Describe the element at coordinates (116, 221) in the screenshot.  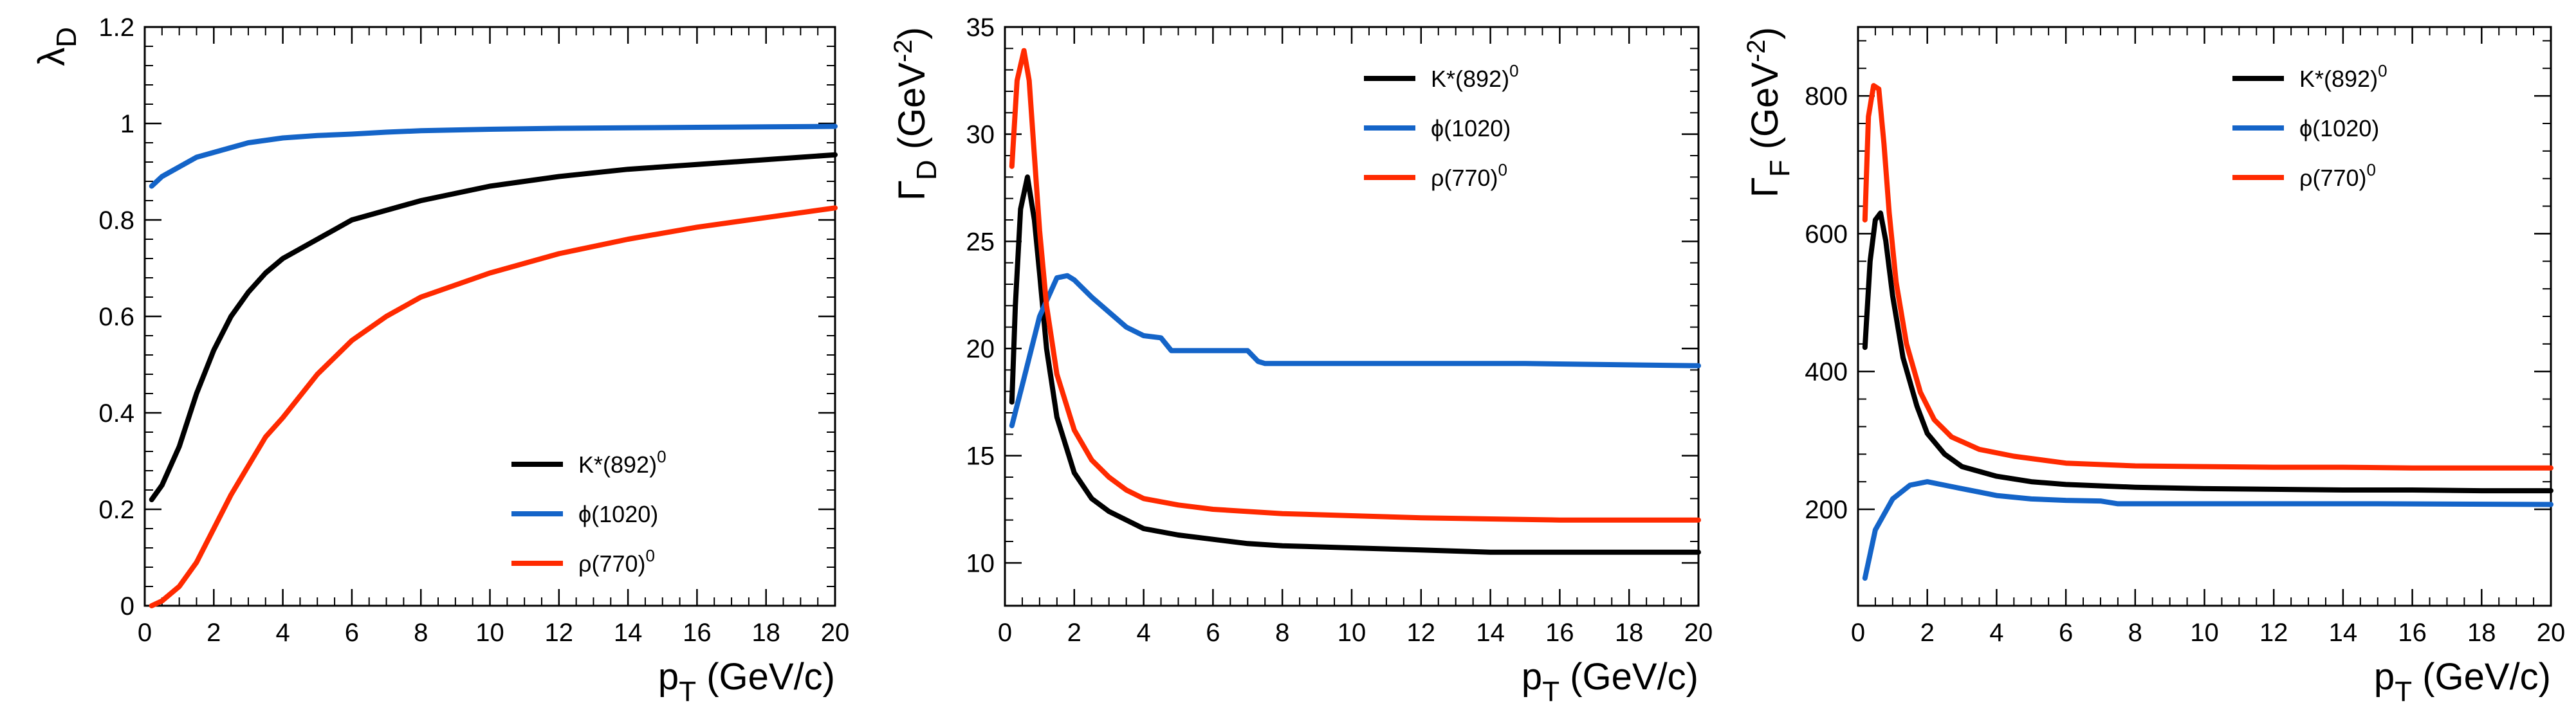
I see `y-tick-label: 0.8` at that location.